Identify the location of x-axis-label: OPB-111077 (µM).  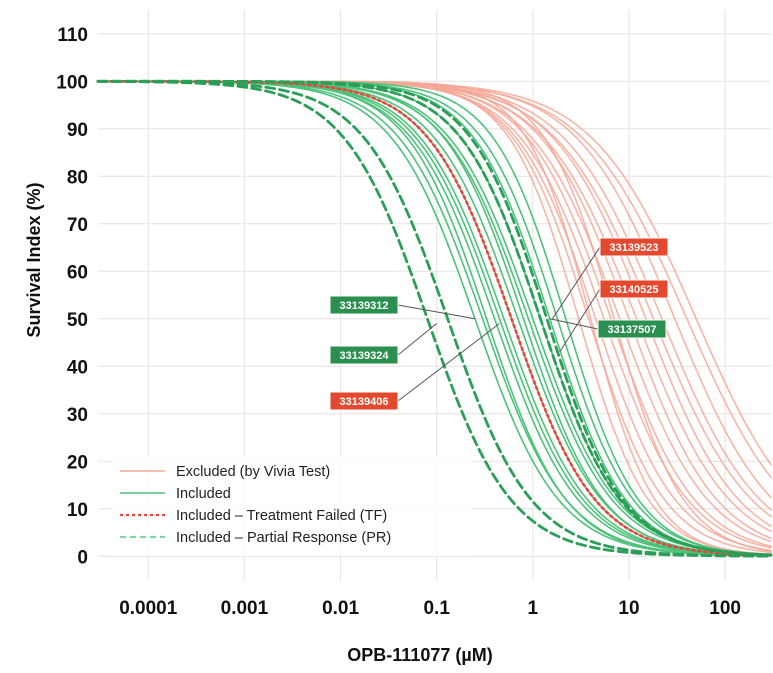
(419, 655).